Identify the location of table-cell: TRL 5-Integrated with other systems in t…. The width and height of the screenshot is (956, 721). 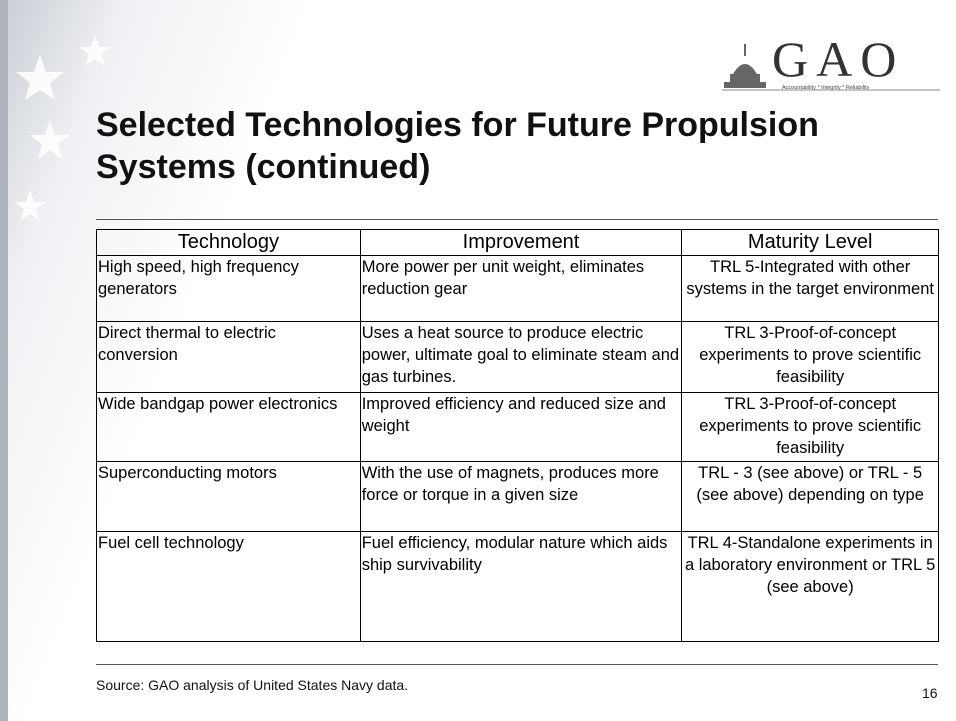
(810, 288).